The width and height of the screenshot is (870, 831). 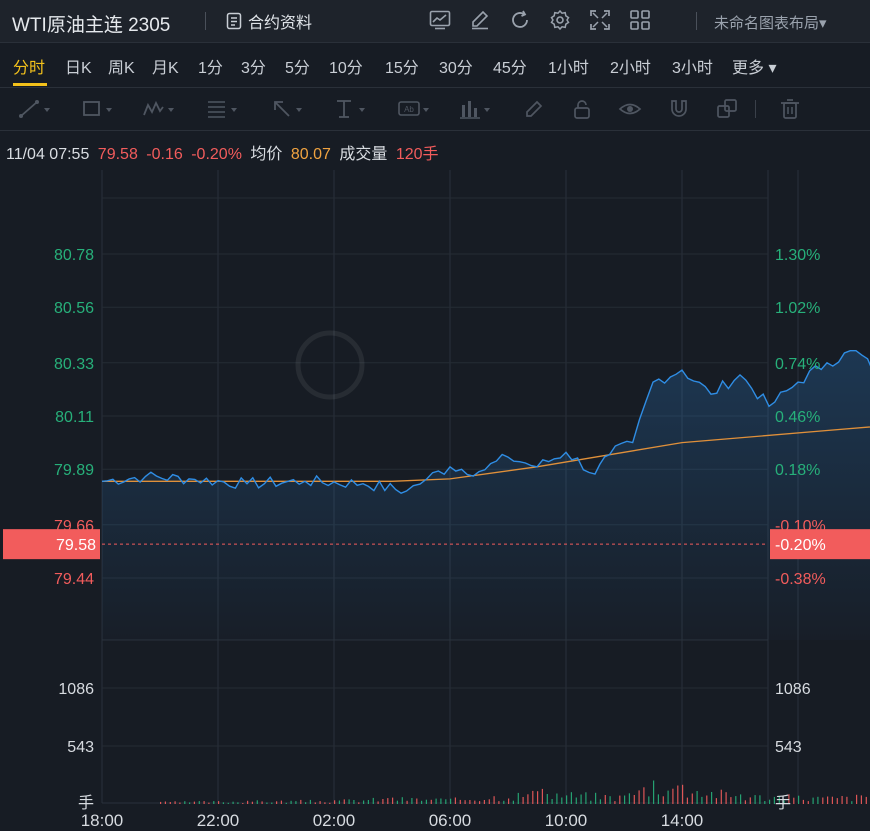 What do you see at coordinates (510, 68) in the screenshot?
I see `tab-10: 45分` at bounding box center [510, 68].